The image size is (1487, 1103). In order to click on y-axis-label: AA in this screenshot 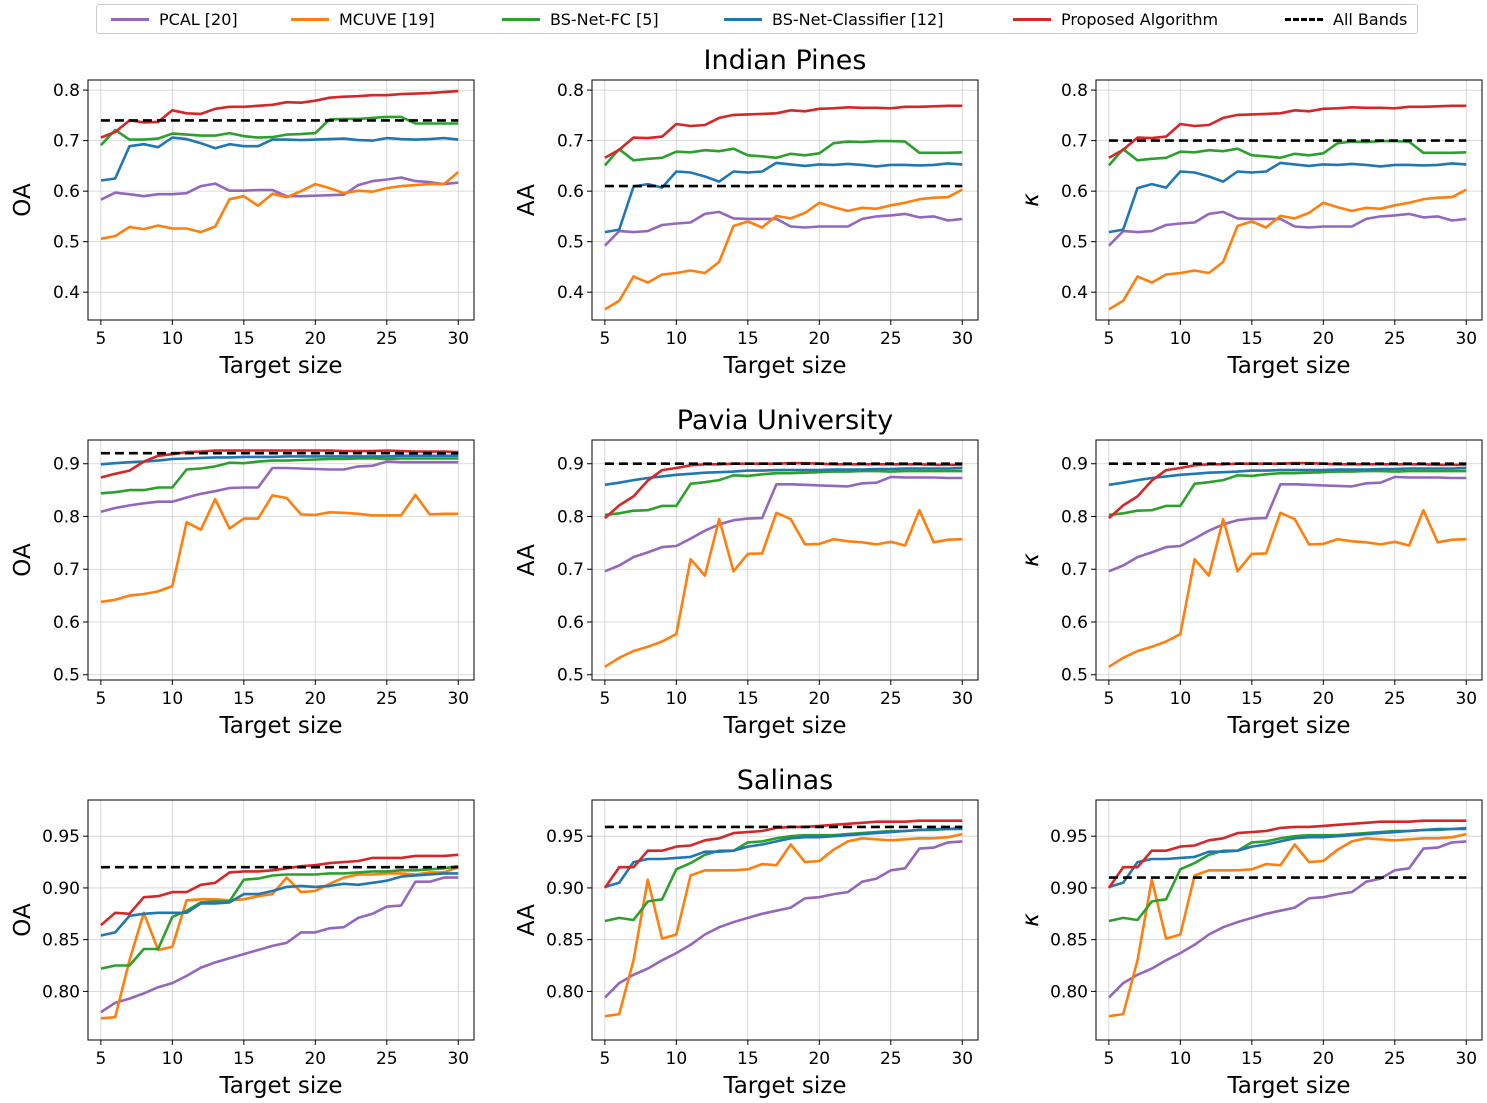, I will do `click(527, 560)`.